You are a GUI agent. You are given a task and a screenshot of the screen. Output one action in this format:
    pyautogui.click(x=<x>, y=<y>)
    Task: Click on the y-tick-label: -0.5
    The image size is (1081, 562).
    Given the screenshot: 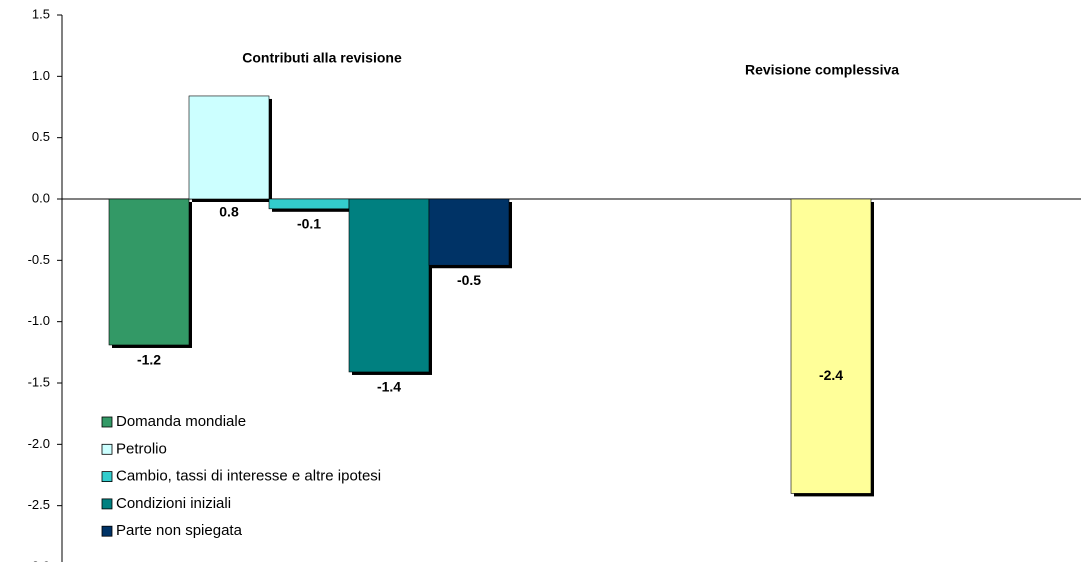 What is the action you would take?
    pyautogui.click(x=39, y=259)
    